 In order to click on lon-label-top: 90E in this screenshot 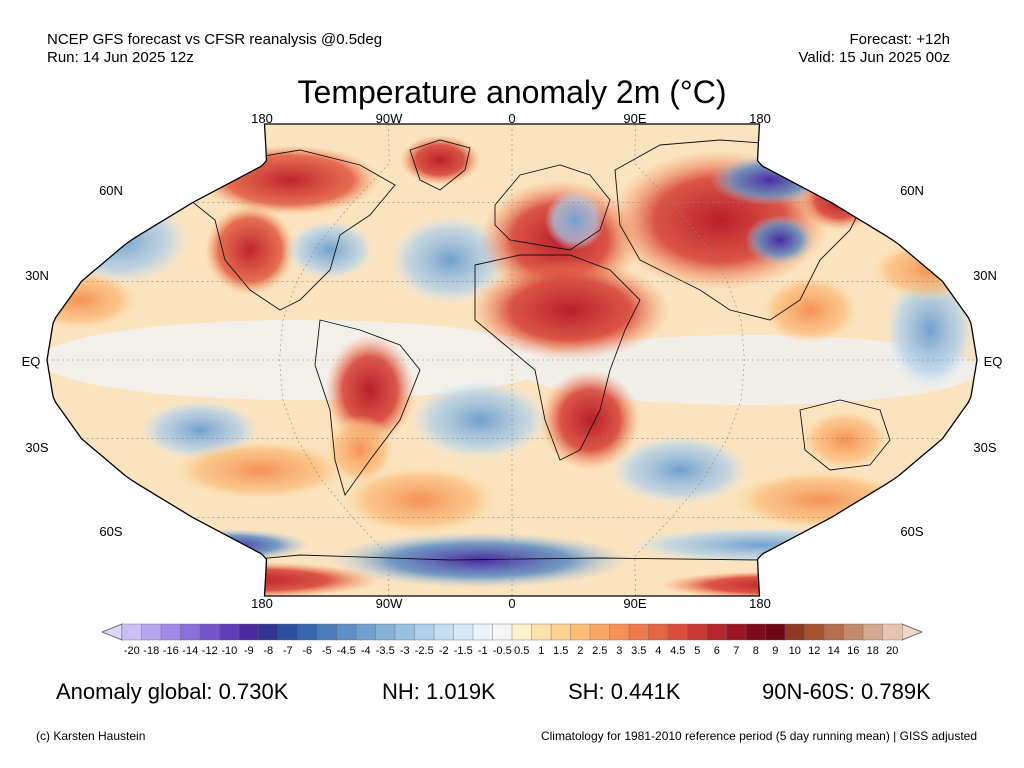, I will do `click(634, 118)`.